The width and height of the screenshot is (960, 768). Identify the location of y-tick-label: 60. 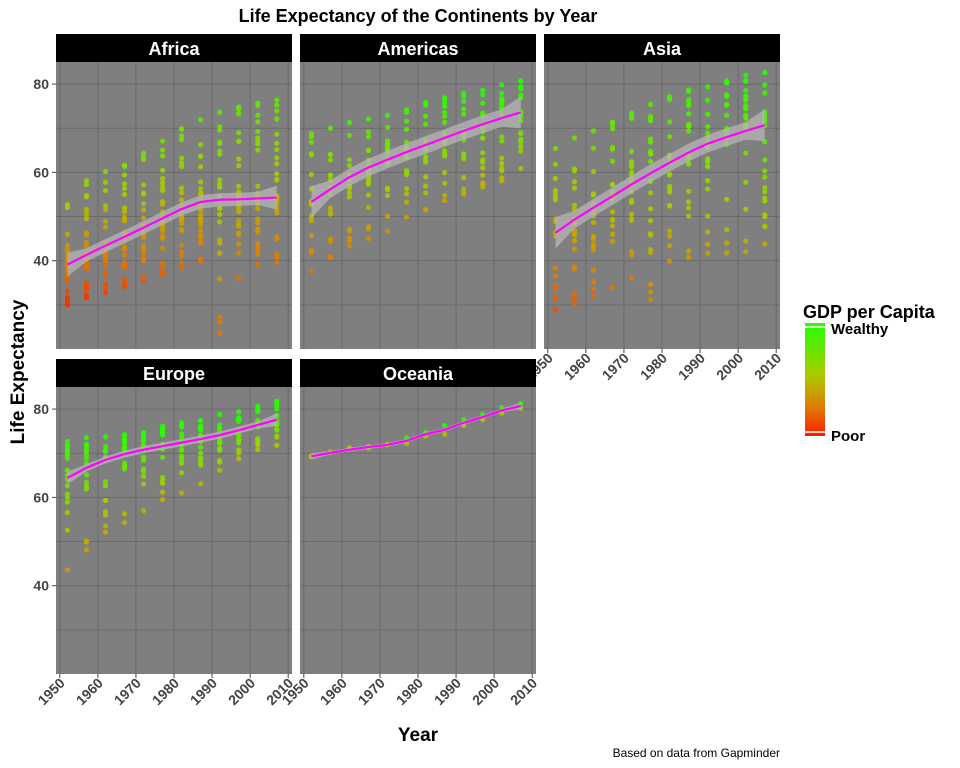
(41, 172).